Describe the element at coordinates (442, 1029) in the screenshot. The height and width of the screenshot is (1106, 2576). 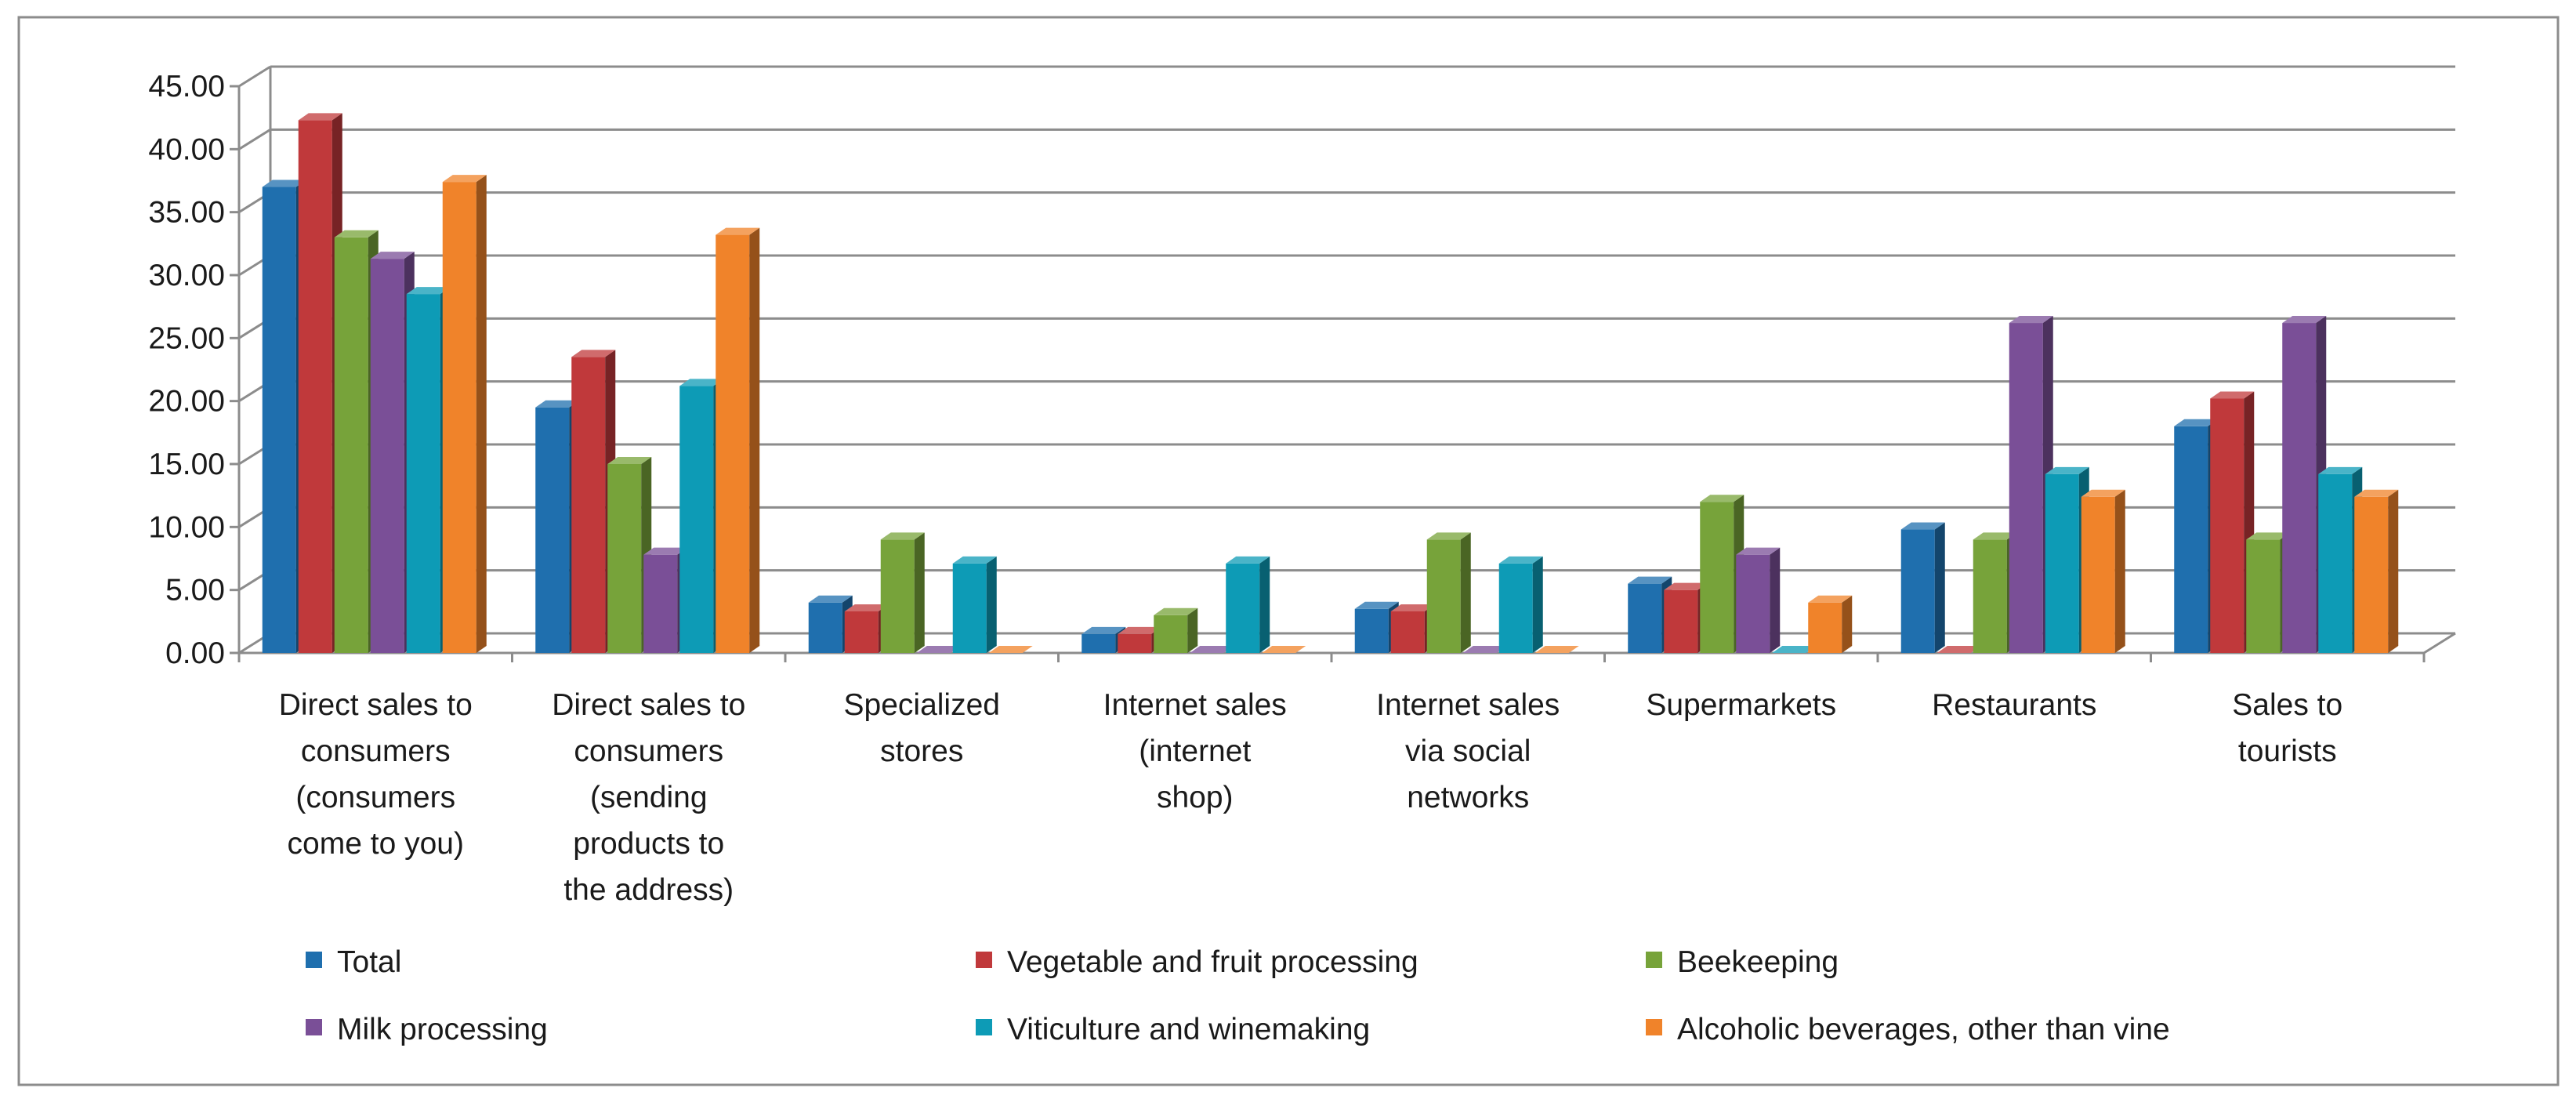
I see `legend-label: Milk processing` at that location.